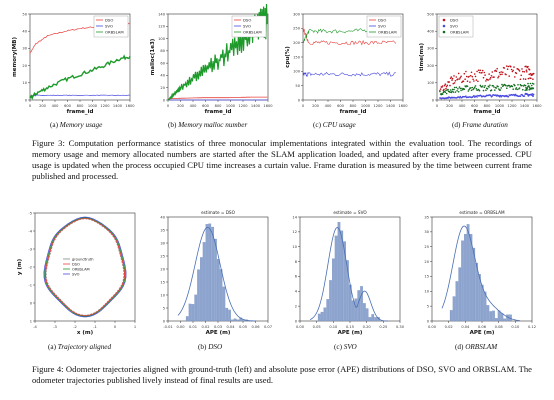  What do you see at coordinates (426, 232) in the screenshot?
I see `fig4d-ytick-label: 30` at bounding box center [426, 232].